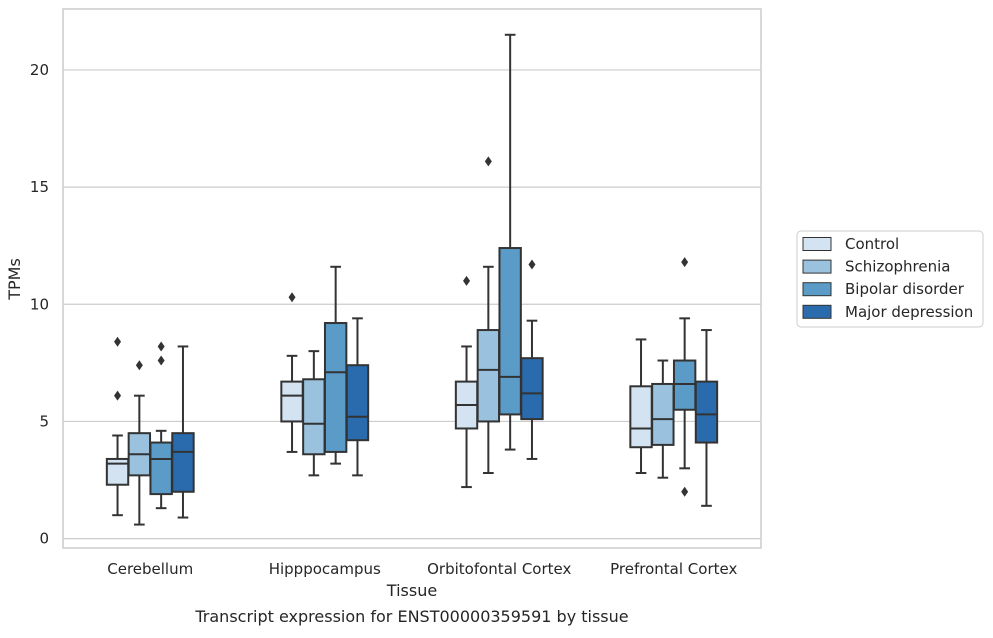 Image resolution: width=993 pixels, height=638 pixels. What do you see at coordinates (499, 569) in the screenshot?
I see `x-tick-label: Orbitofontal Cortex` at bounding box center [499, 569].